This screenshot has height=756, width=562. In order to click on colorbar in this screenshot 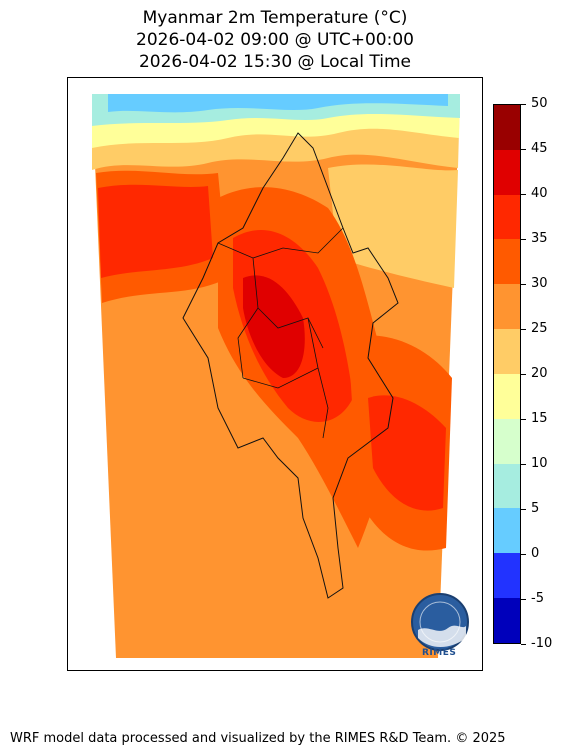, I will do `click(507, 374)`.